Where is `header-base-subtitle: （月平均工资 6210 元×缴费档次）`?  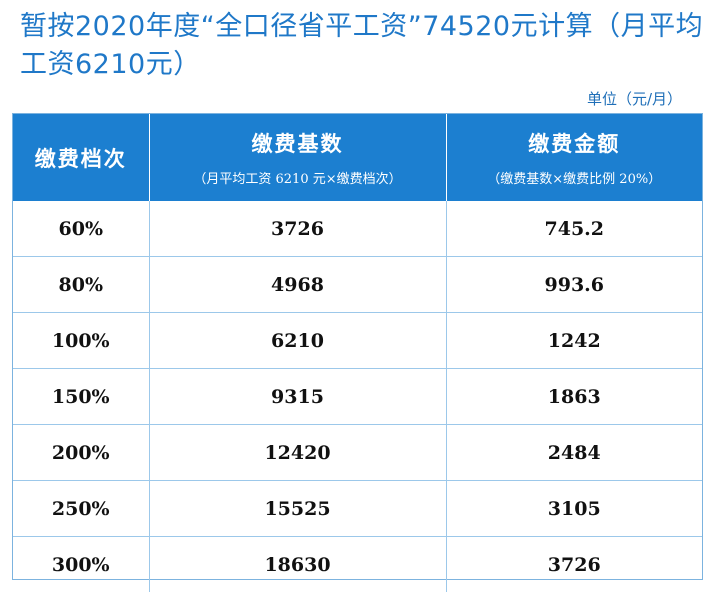
header-base-subtitle: （月平均工资 6210 元×缴费档次） is located at coordinates (298, 177).